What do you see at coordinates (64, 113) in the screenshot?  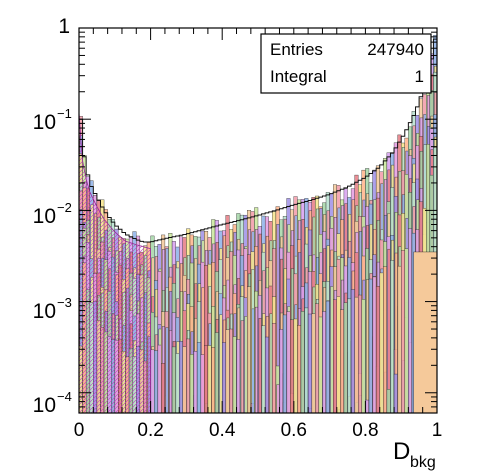 I see `y-tick-label-1-exp: −1` at bounding box center [64, 113].